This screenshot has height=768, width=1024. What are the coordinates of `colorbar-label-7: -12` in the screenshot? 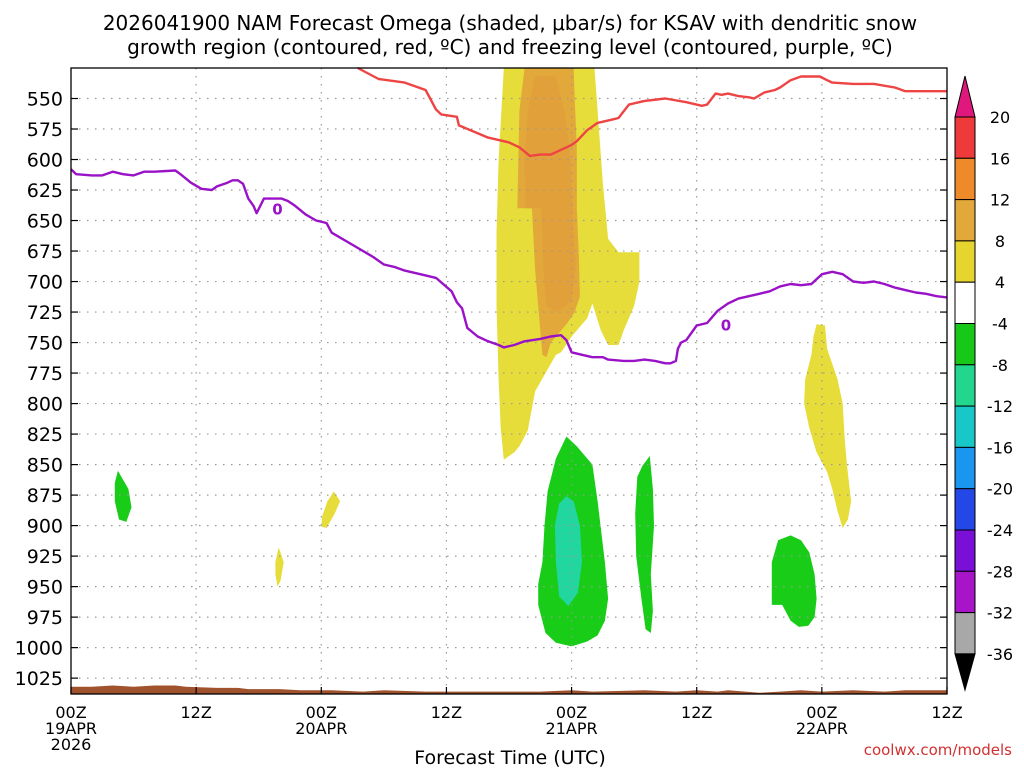 It's located at (1000, 406).